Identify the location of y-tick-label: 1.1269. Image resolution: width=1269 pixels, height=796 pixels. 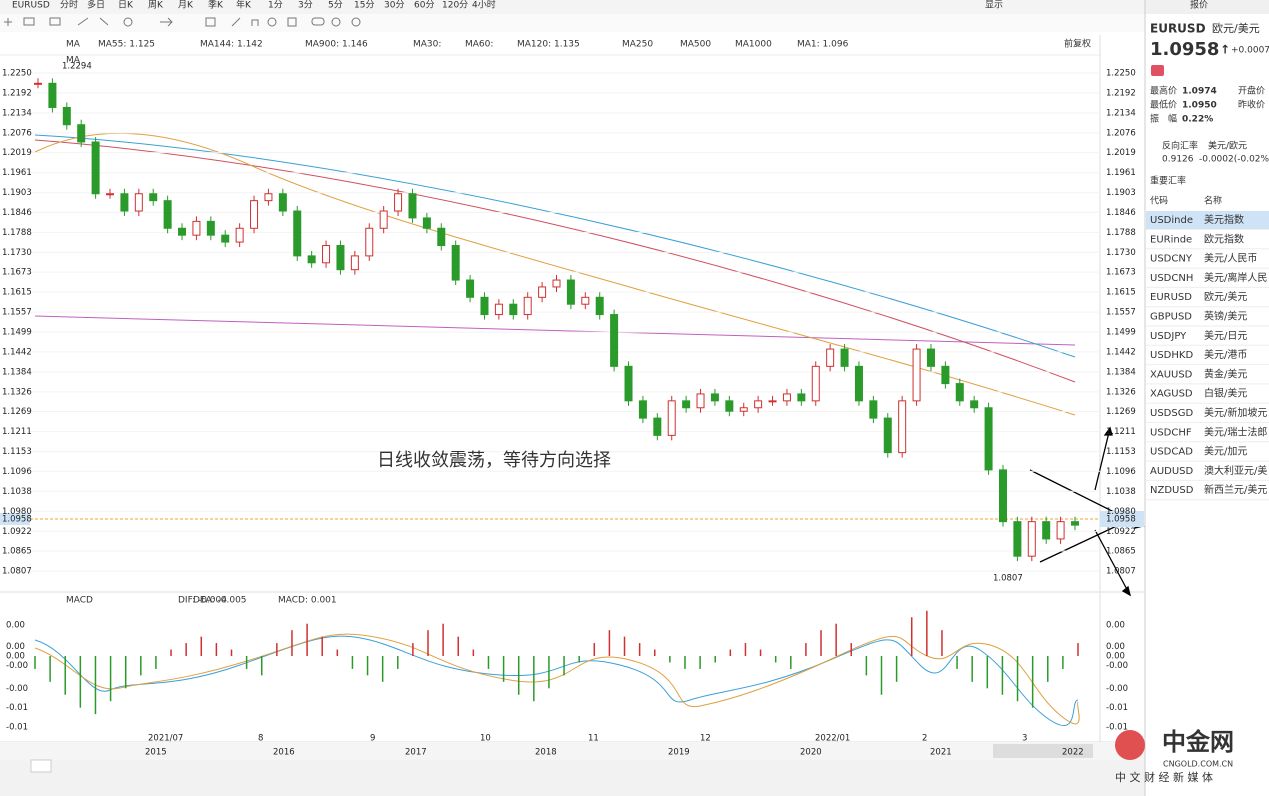
(17, 412).